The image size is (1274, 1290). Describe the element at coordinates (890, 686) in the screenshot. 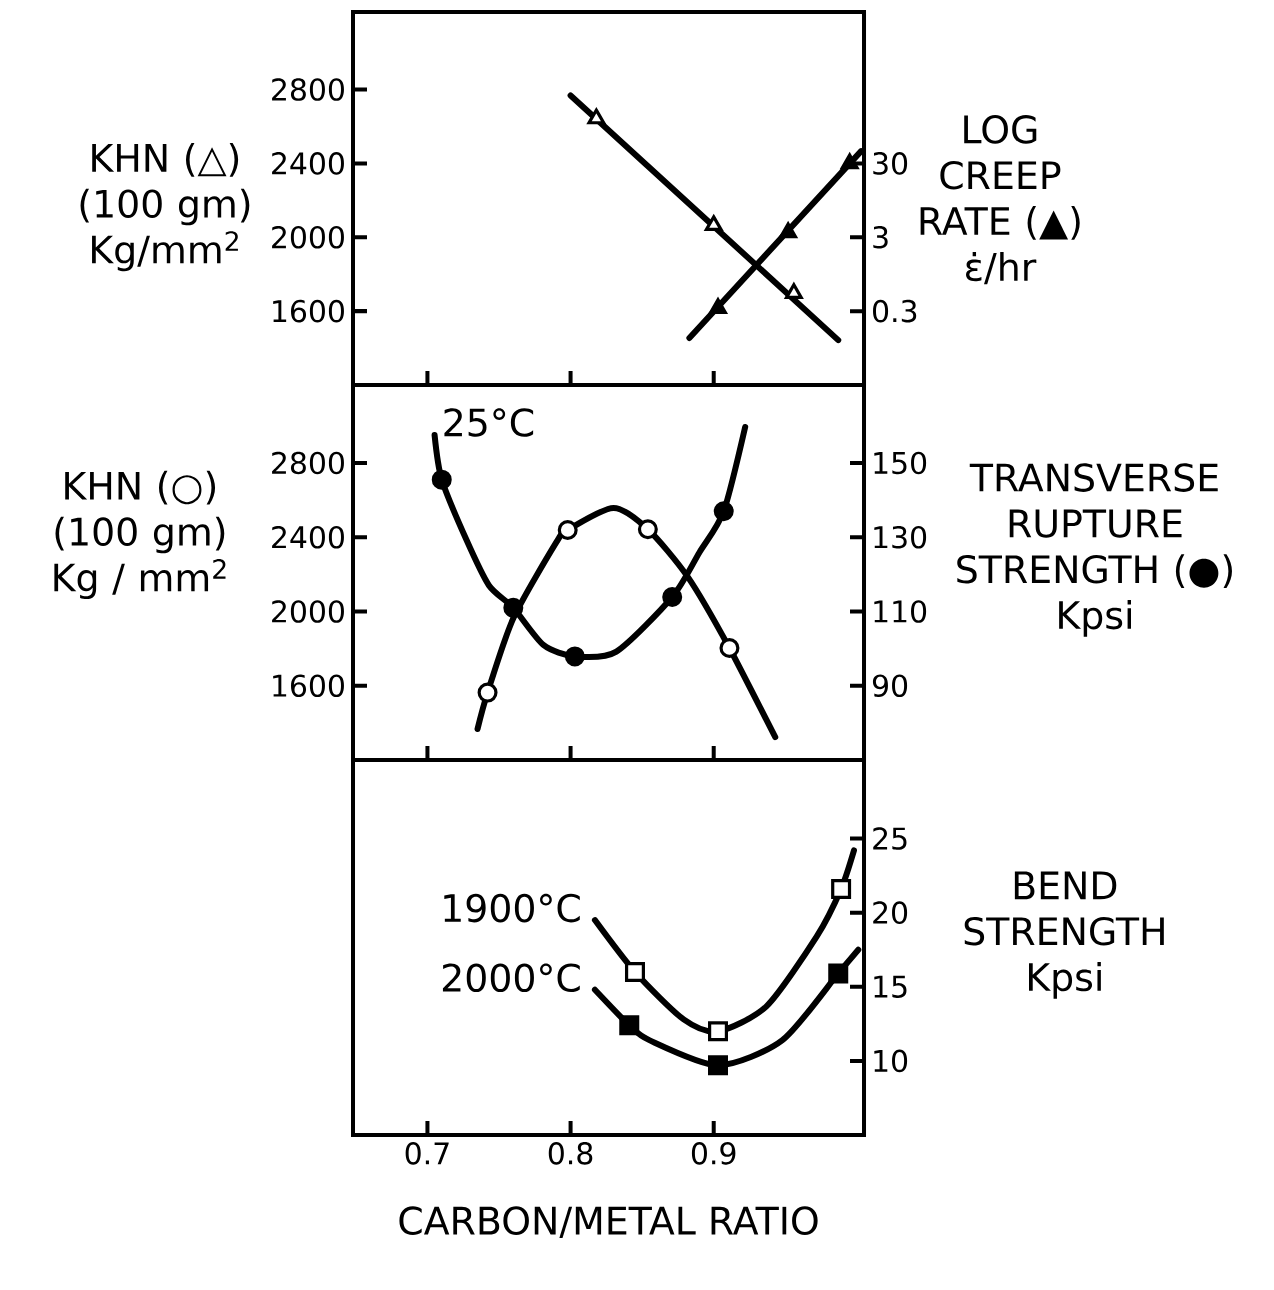

I see `y2-tick-label: 90` at that location.